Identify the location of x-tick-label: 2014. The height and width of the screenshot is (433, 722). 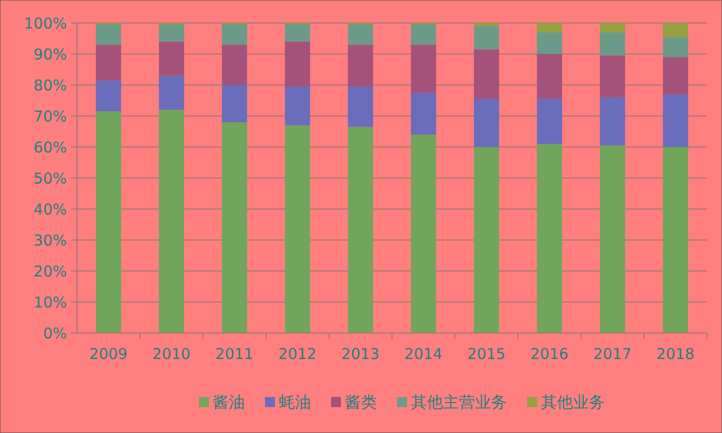
(423, 354).